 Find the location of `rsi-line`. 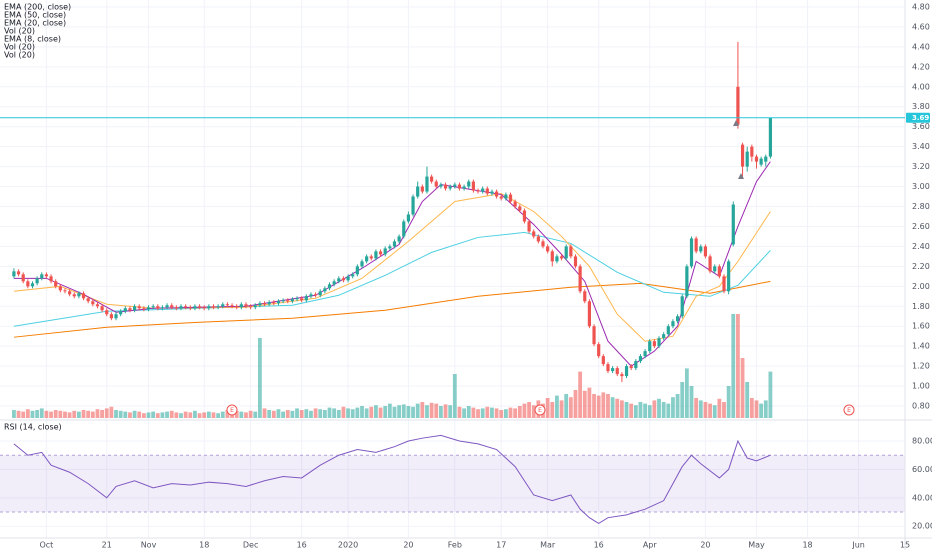

rsi-line is located at coordinates (392, 479).